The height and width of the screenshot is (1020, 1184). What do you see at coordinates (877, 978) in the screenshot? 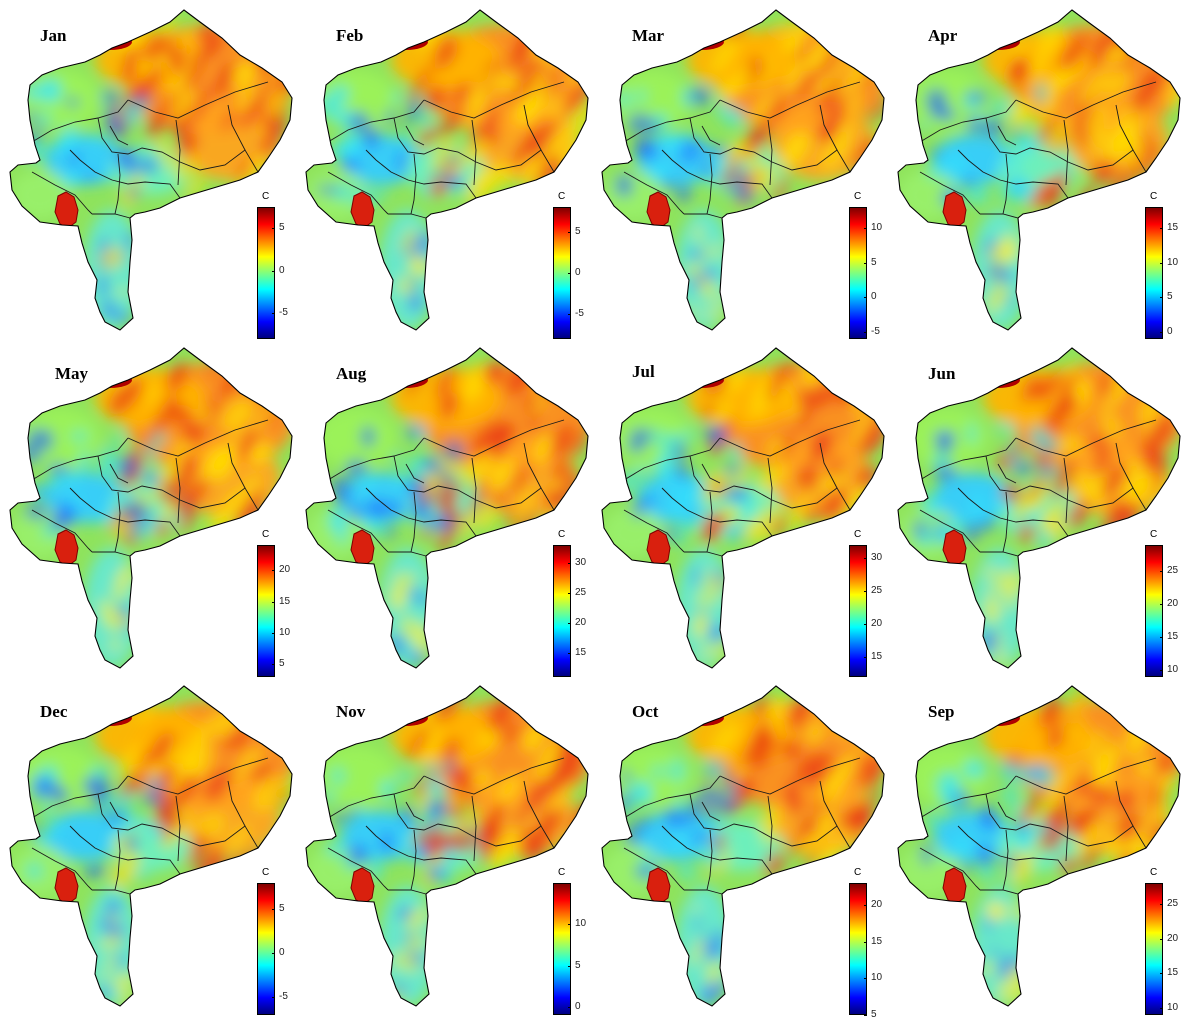
I see `colorbar-tick-label: 10` at bounding box center [877, 978].